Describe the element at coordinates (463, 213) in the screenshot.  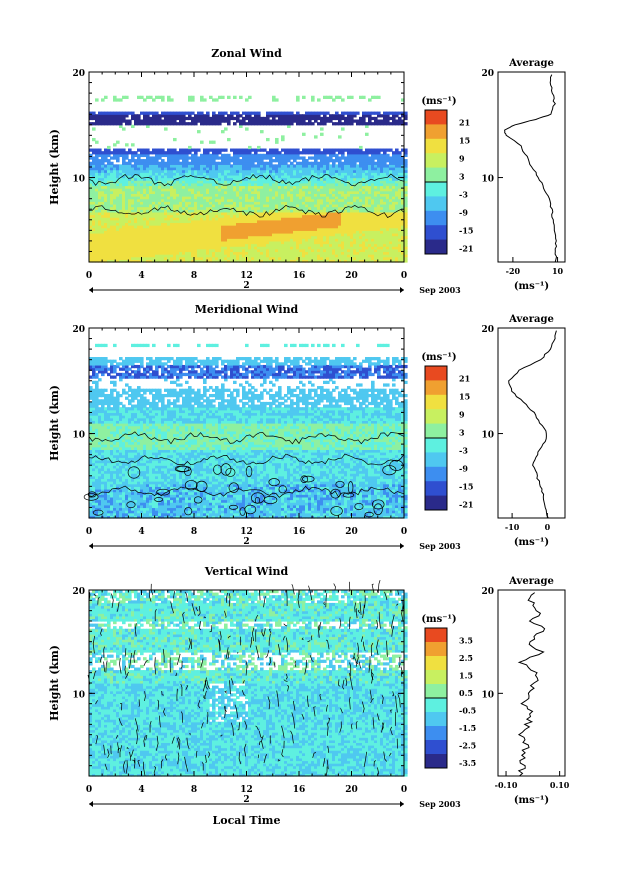
I see `colorbar-tick-label: -9` at that location.